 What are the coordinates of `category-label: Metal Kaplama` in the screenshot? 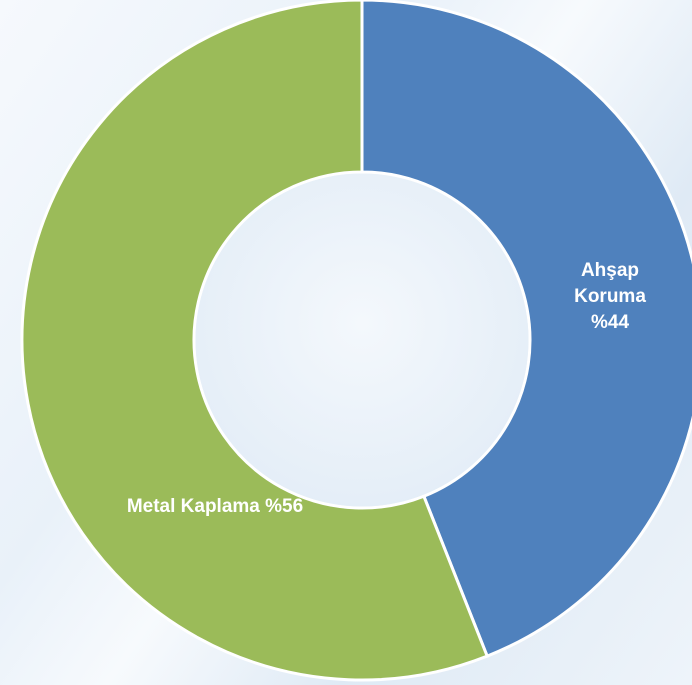 It's located at (193, 506).